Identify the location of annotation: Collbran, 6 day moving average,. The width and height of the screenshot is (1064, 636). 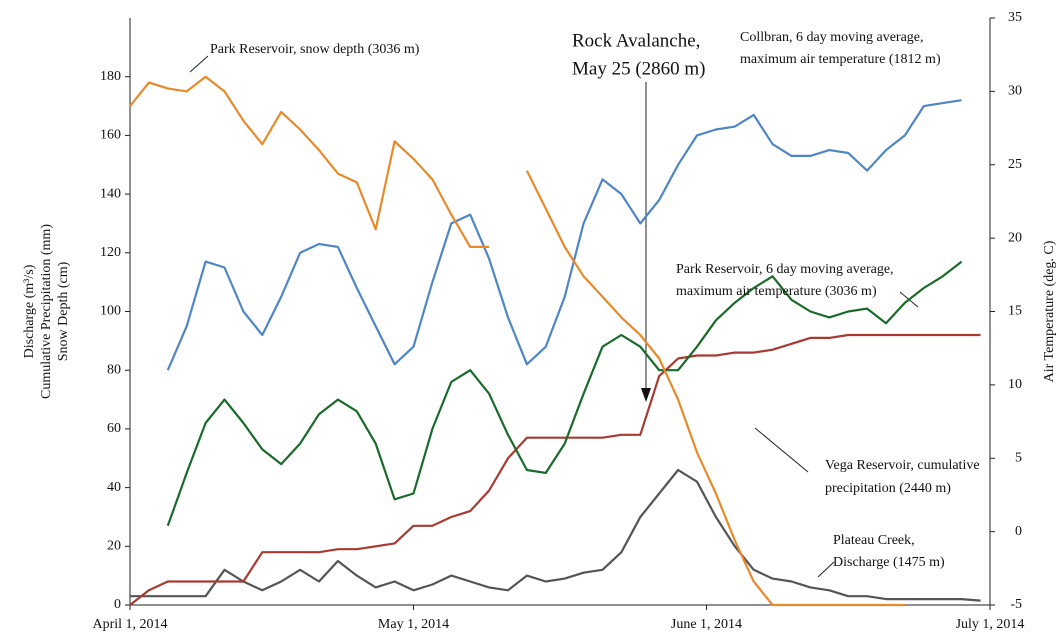
(832, 37).